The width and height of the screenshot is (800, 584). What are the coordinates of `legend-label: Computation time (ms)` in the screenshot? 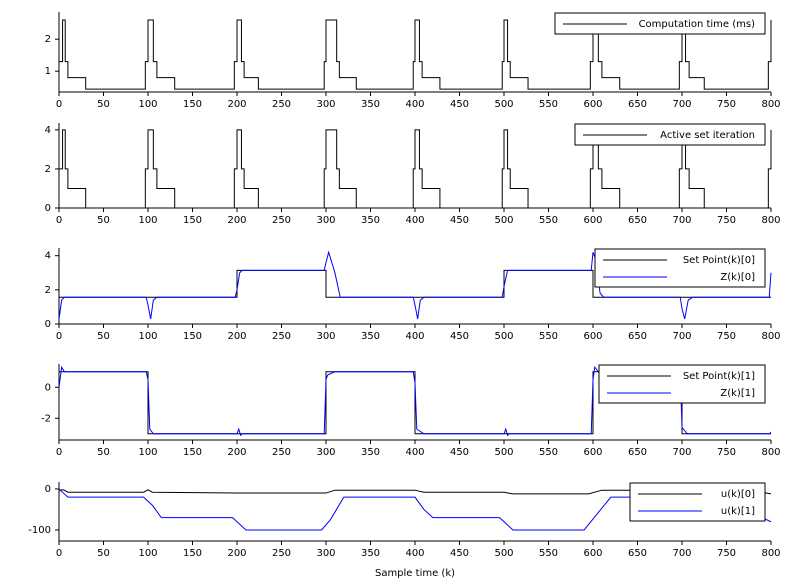 It's located at (697, 24).